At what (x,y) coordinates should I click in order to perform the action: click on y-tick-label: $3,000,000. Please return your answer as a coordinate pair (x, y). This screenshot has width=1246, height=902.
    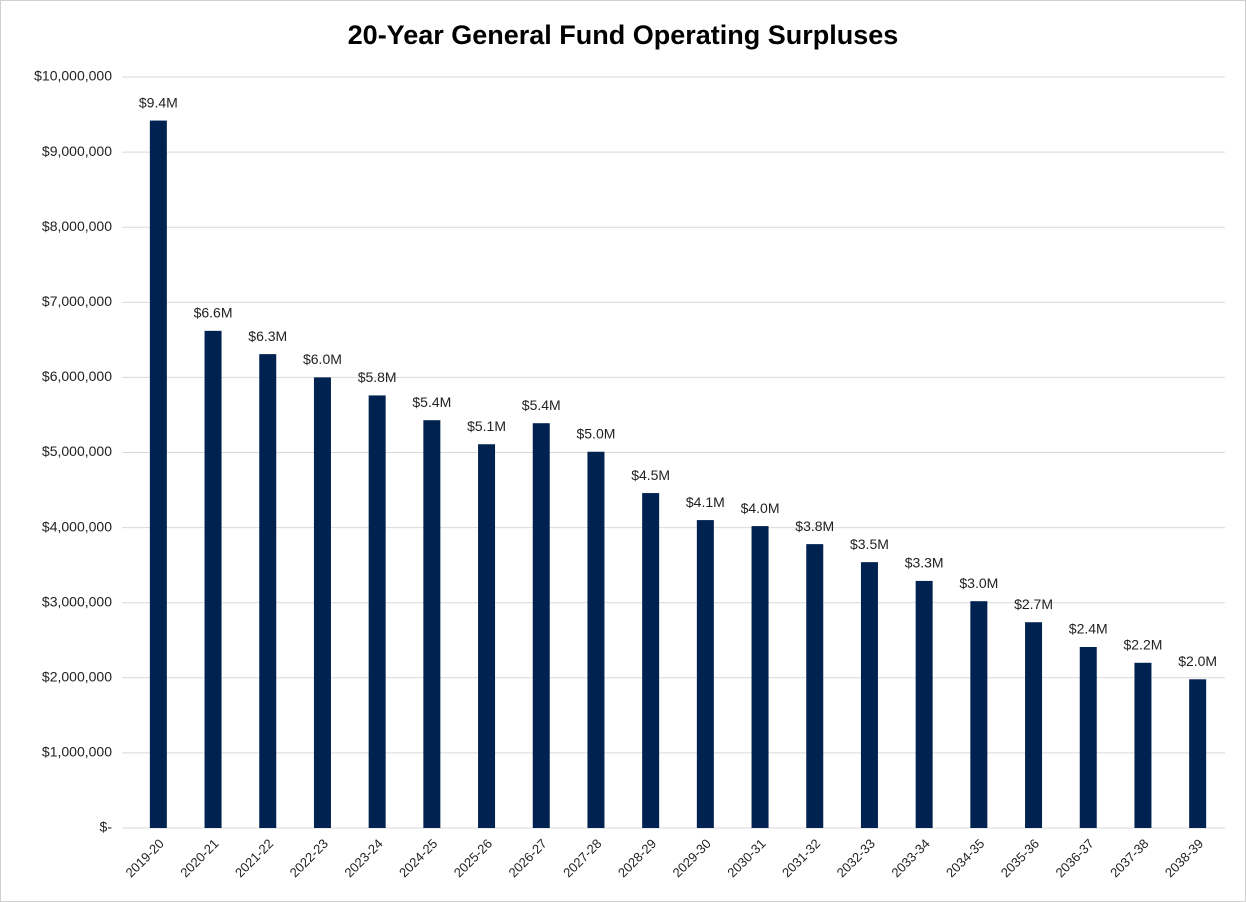
    Looking at the image, I should click on (77, 601).